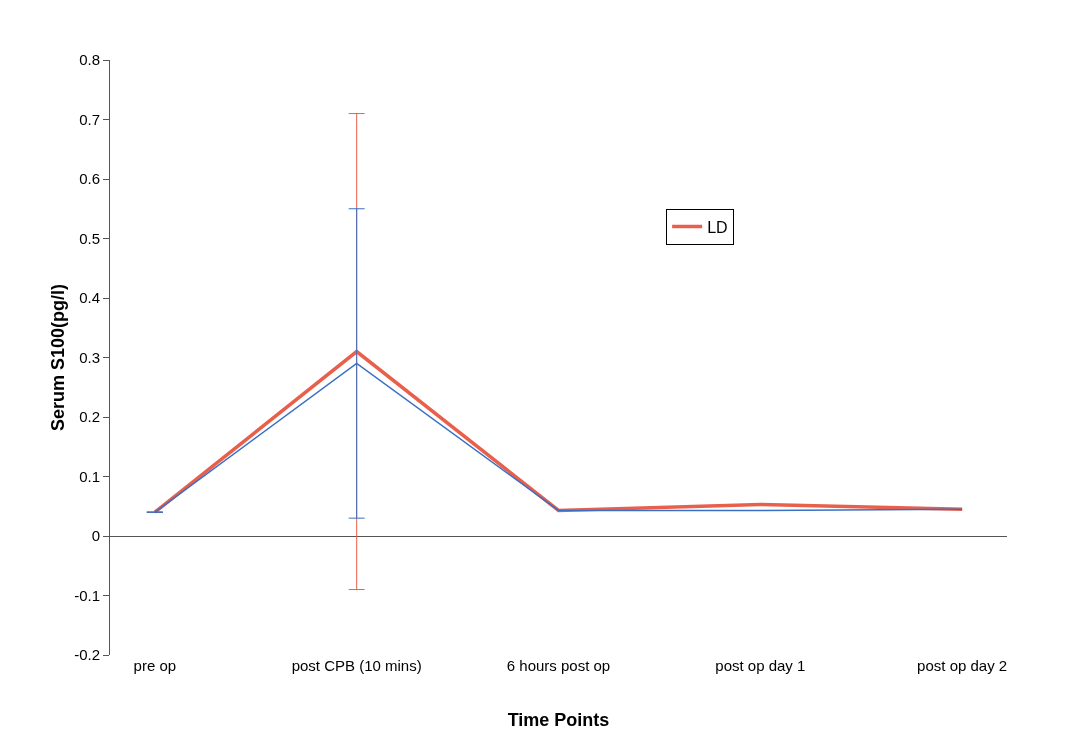 The width and height of the screenshot is (1087, 755). I want to click on y-tick-label: 0, so click(95, 536).